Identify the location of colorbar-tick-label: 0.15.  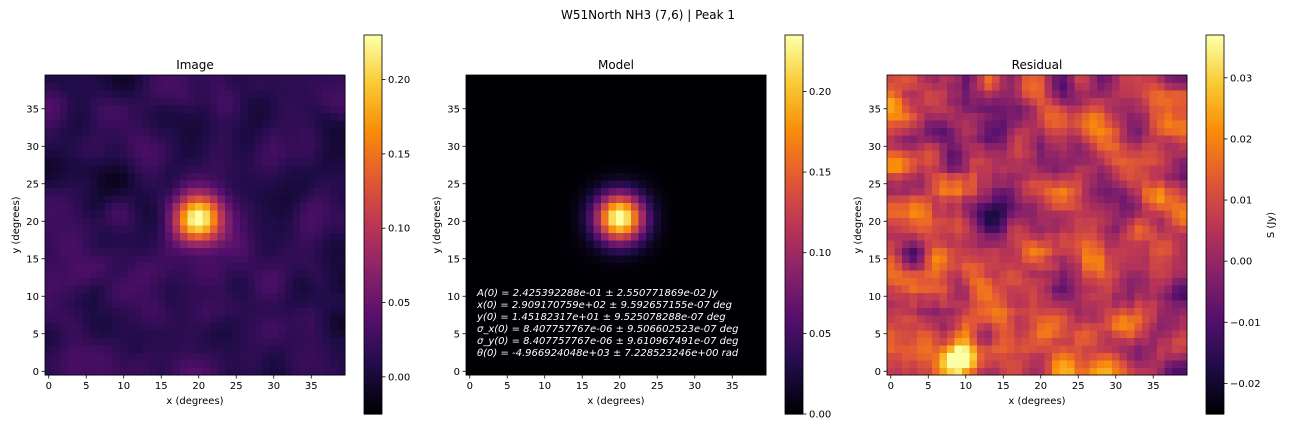
(820, 173).